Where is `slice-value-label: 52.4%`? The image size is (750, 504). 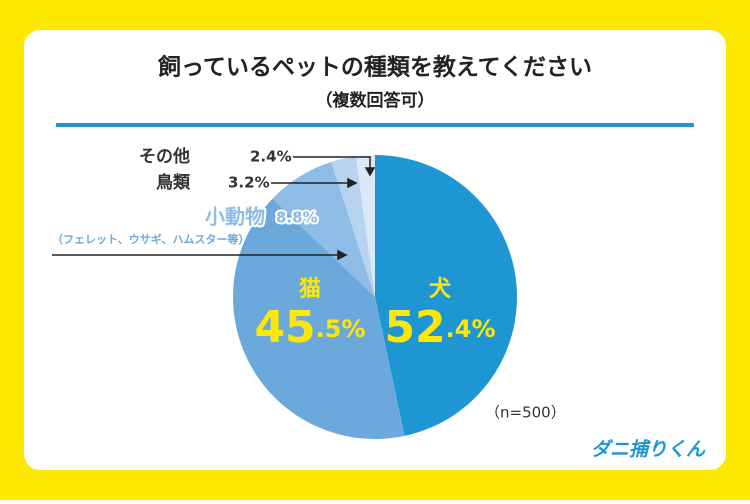
slice-value-label: 52.4% is located at coordinates (439, 327).